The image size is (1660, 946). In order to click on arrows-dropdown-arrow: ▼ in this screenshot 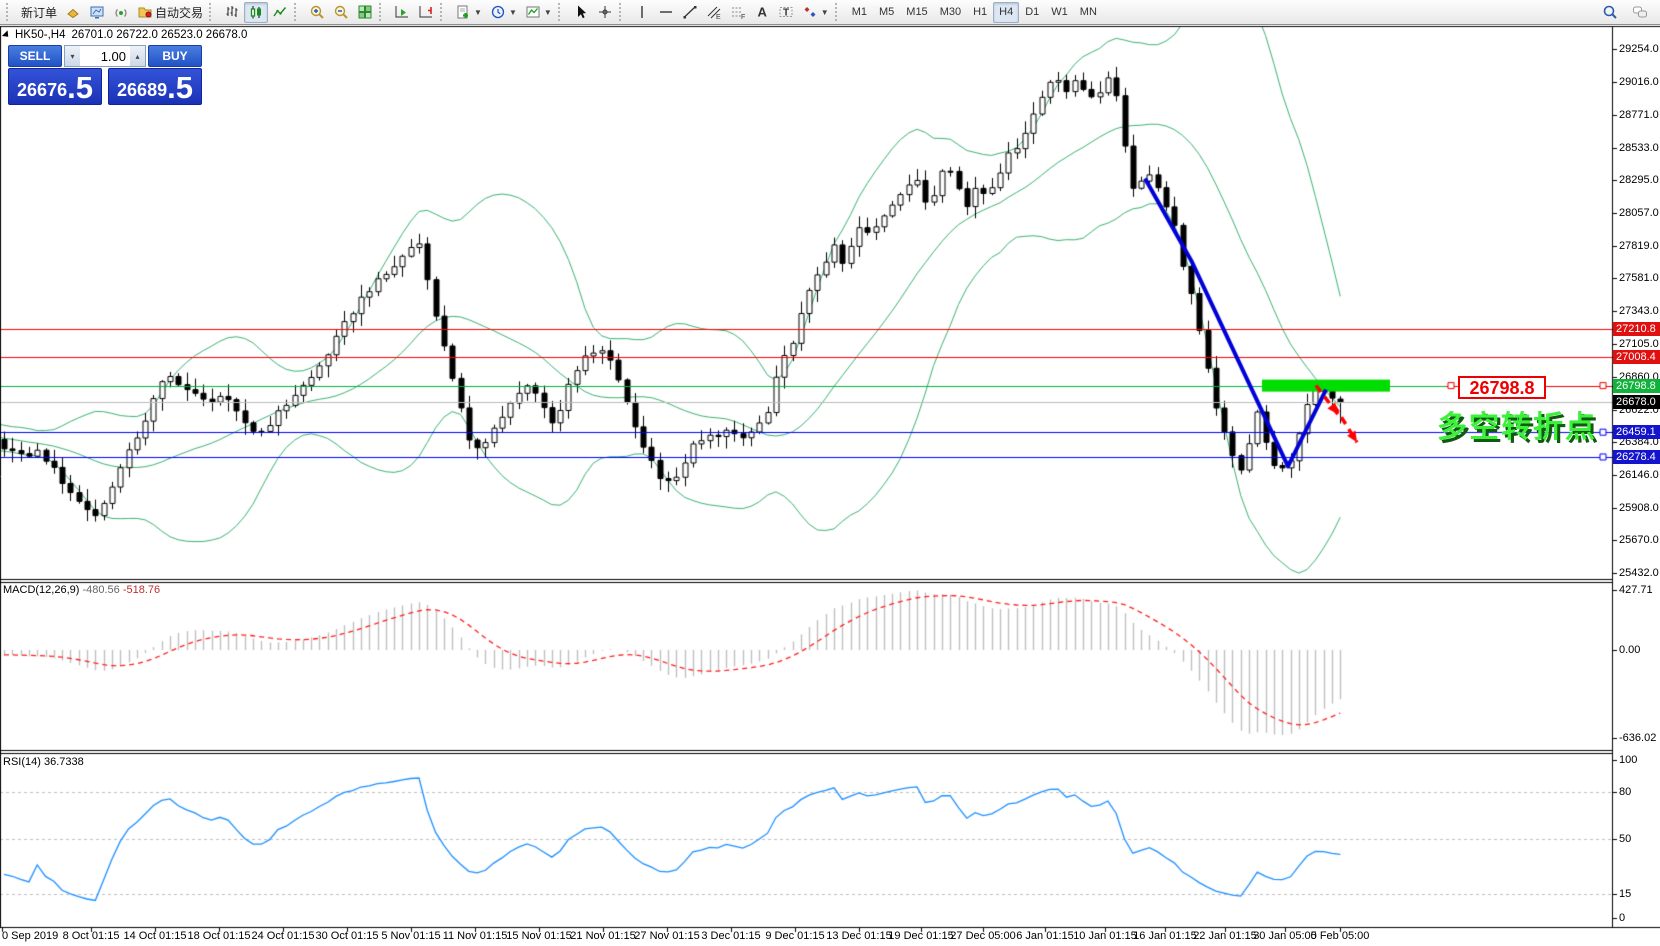, I will do `click(824, 12)`.